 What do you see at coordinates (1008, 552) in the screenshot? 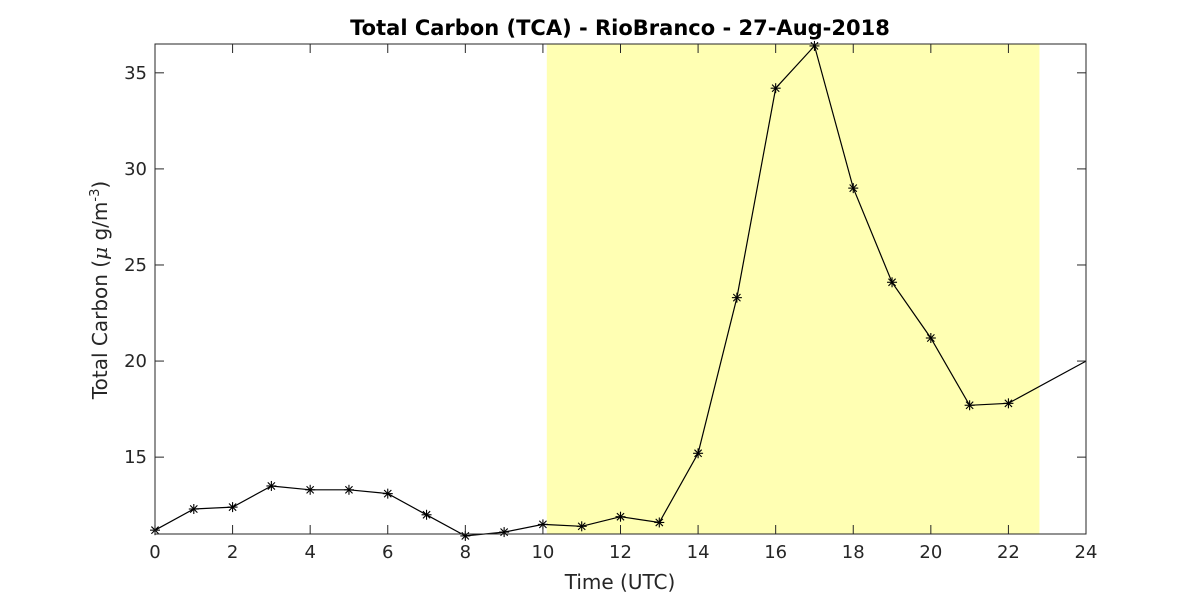
I see `x-tick-label: 22` at bounding box center [1008, 552].